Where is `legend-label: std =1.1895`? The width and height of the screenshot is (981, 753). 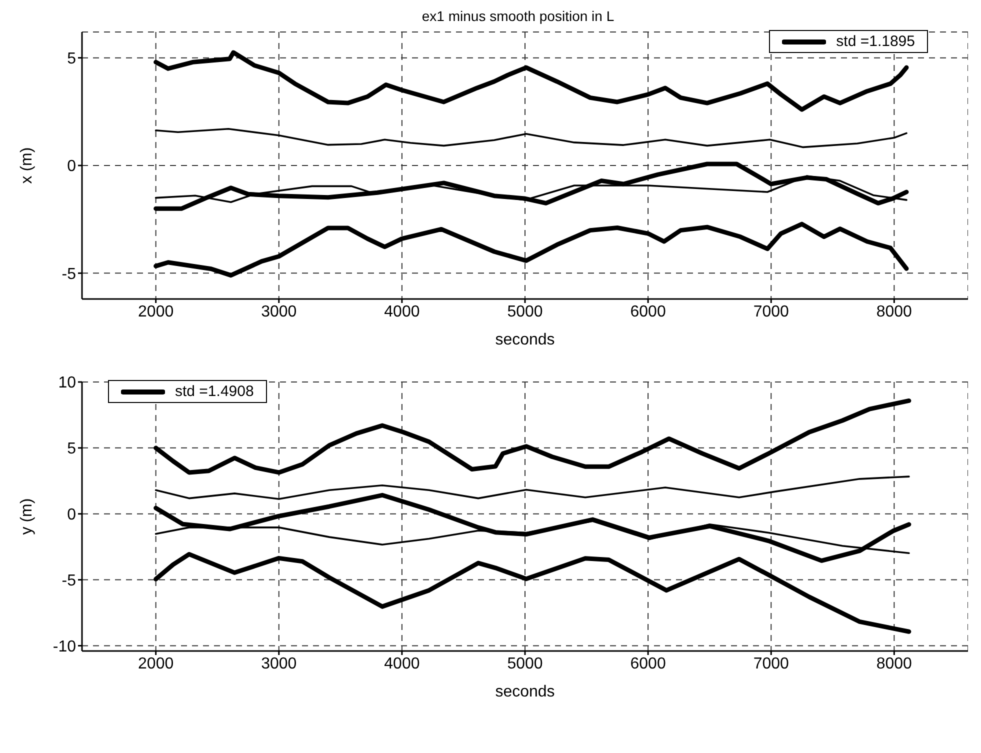 legend-label: std =1.1895 is located at coordinates (875, 41).